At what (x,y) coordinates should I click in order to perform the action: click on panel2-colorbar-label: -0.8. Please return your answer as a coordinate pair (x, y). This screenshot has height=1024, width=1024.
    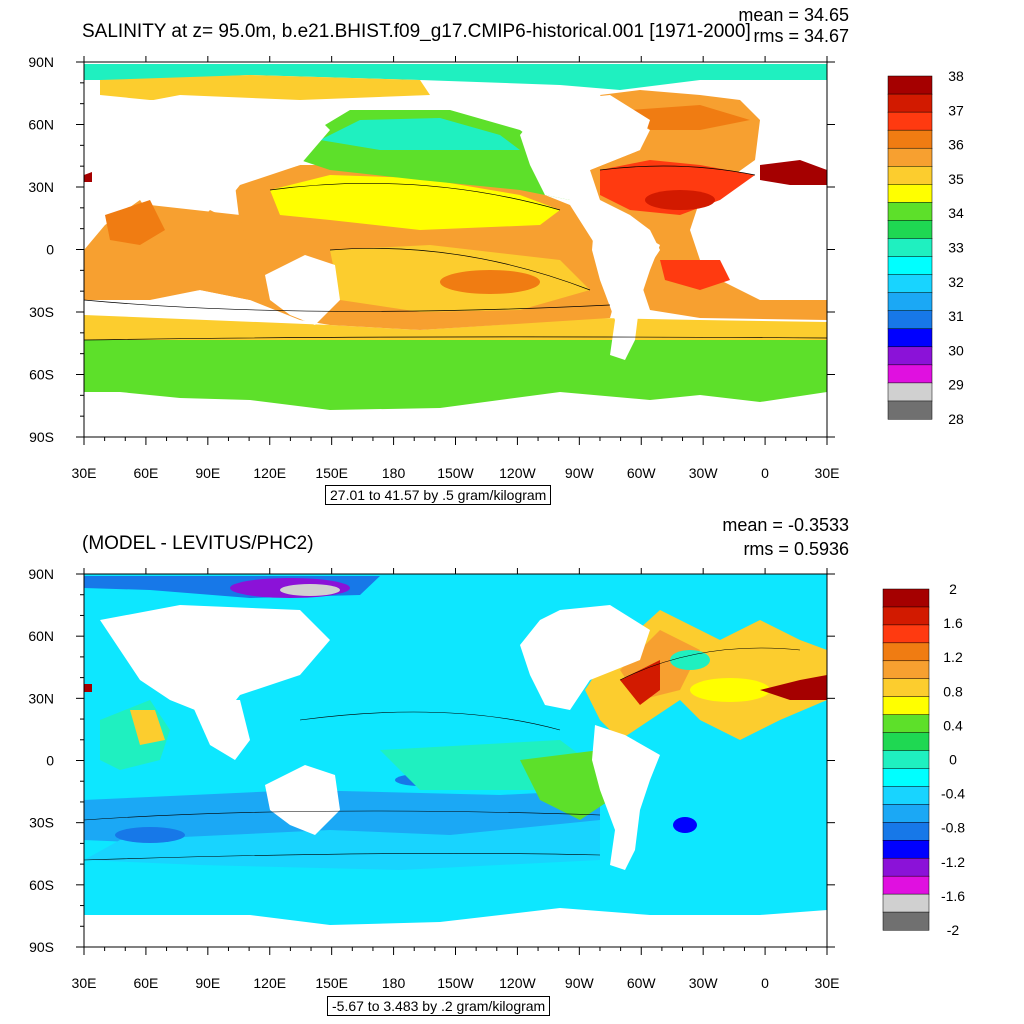
    Looking at the image, I should click on (953, 828).